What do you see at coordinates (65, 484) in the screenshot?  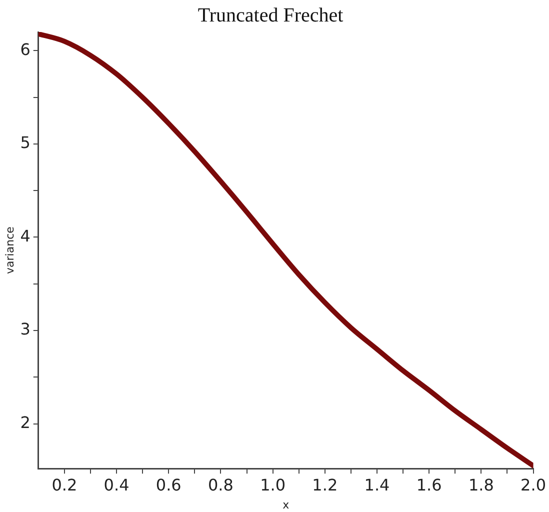 I see `x-tick-label: 0.2` at bounding box center [65, 484].